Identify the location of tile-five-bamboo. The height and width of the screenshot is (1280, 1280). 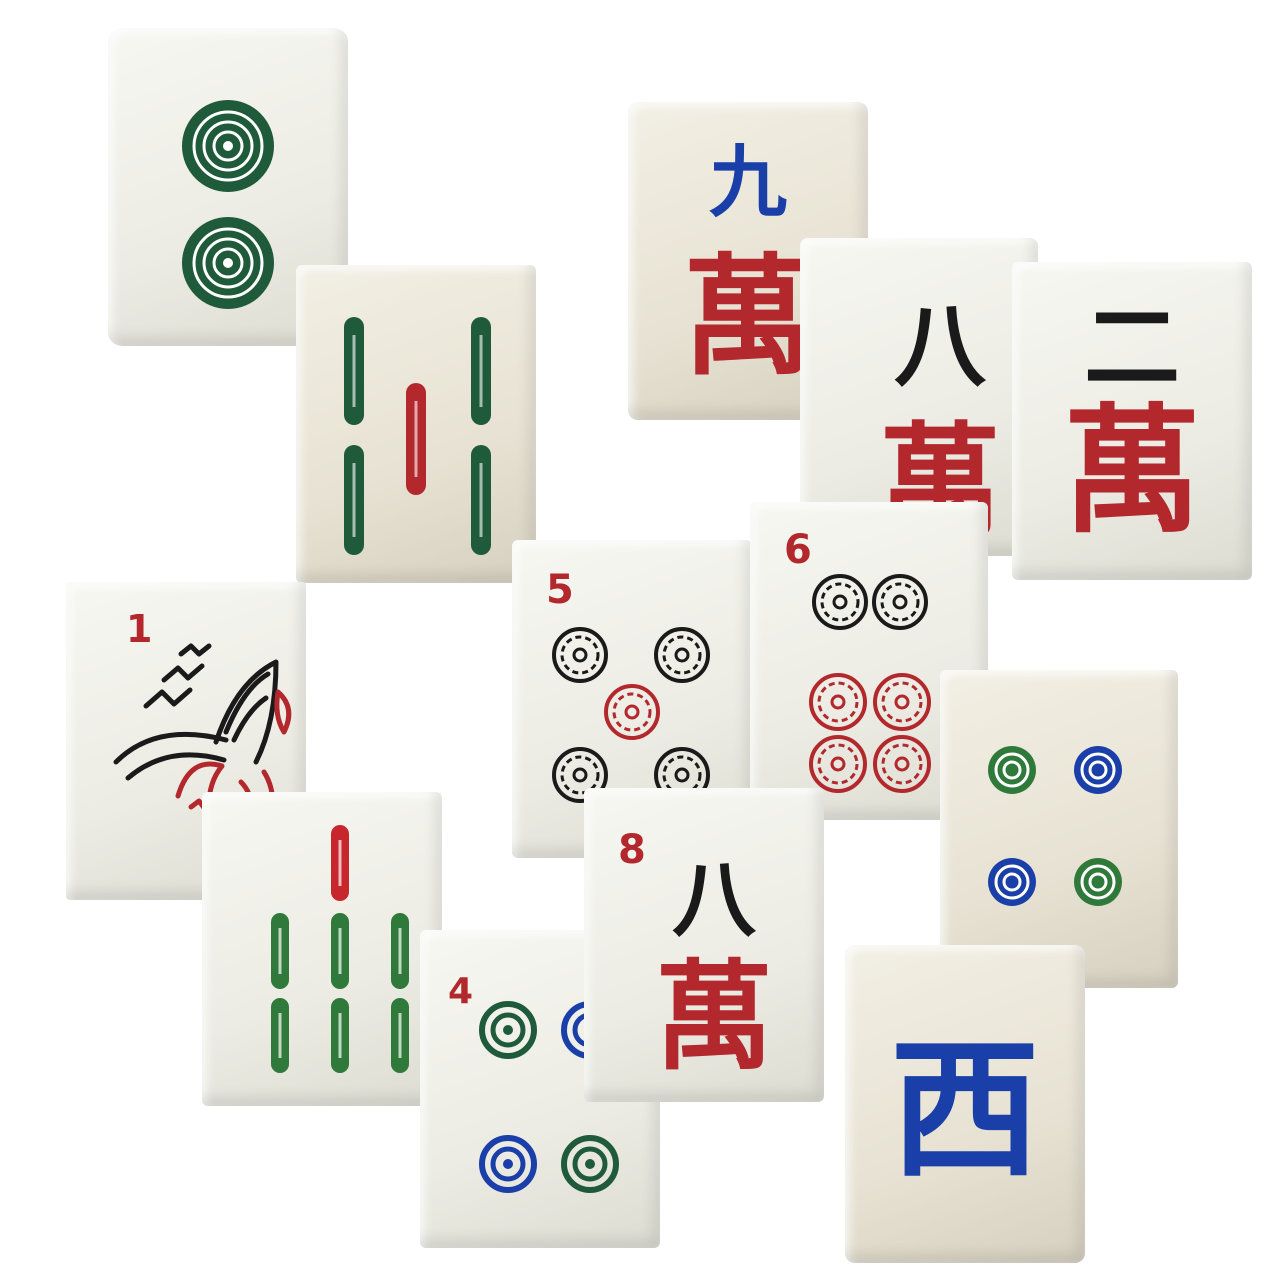
(416, 424).